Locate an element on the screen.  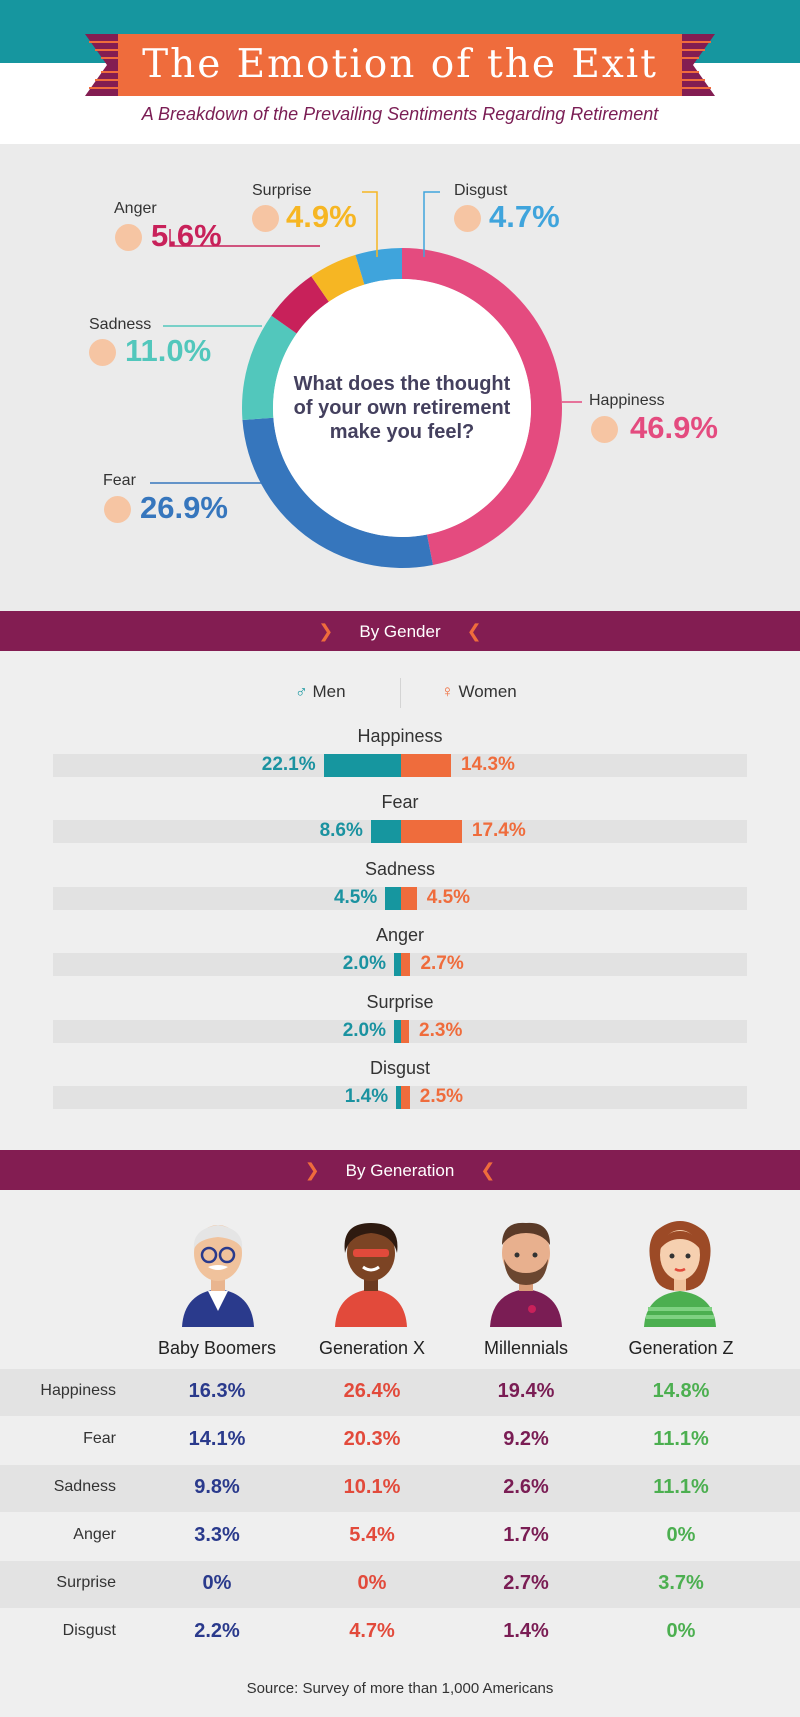
generation-band: ❯ By Generation ❮ is located at coordinates (400, 1170).